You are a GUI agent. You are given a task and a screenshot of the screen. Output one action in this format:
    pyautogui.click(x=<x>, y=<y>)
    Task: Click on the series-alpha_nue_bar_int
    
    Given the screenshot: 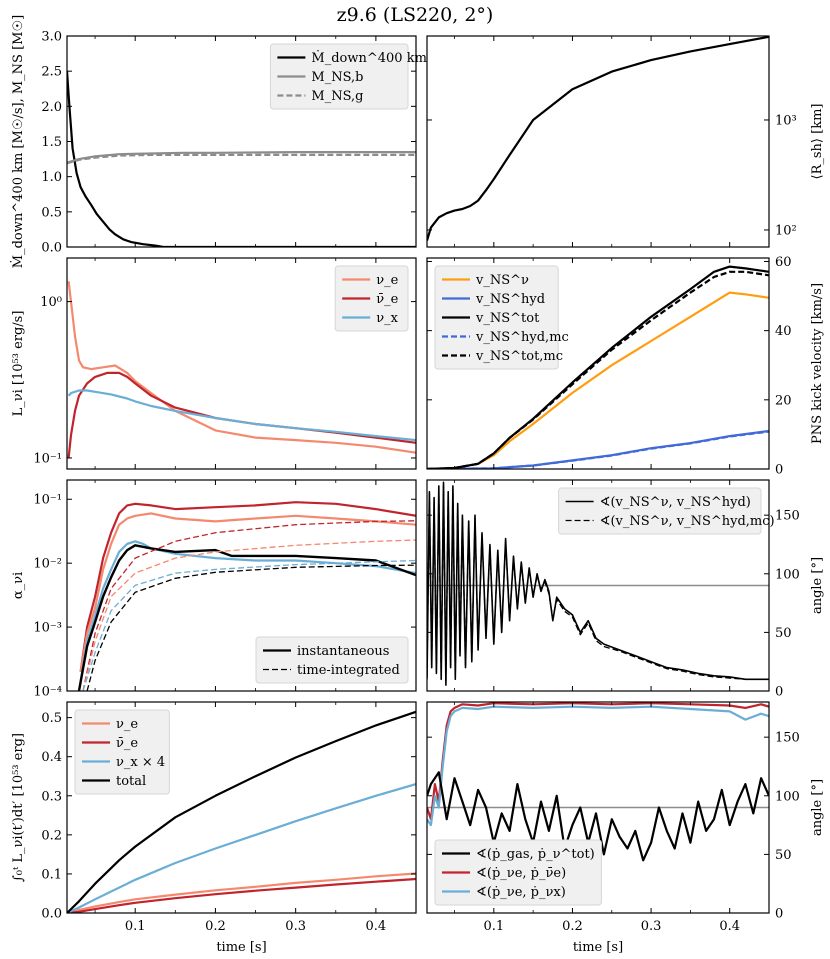 What is the action you would take?
    pyautogui.click(x=249, y=605)
    